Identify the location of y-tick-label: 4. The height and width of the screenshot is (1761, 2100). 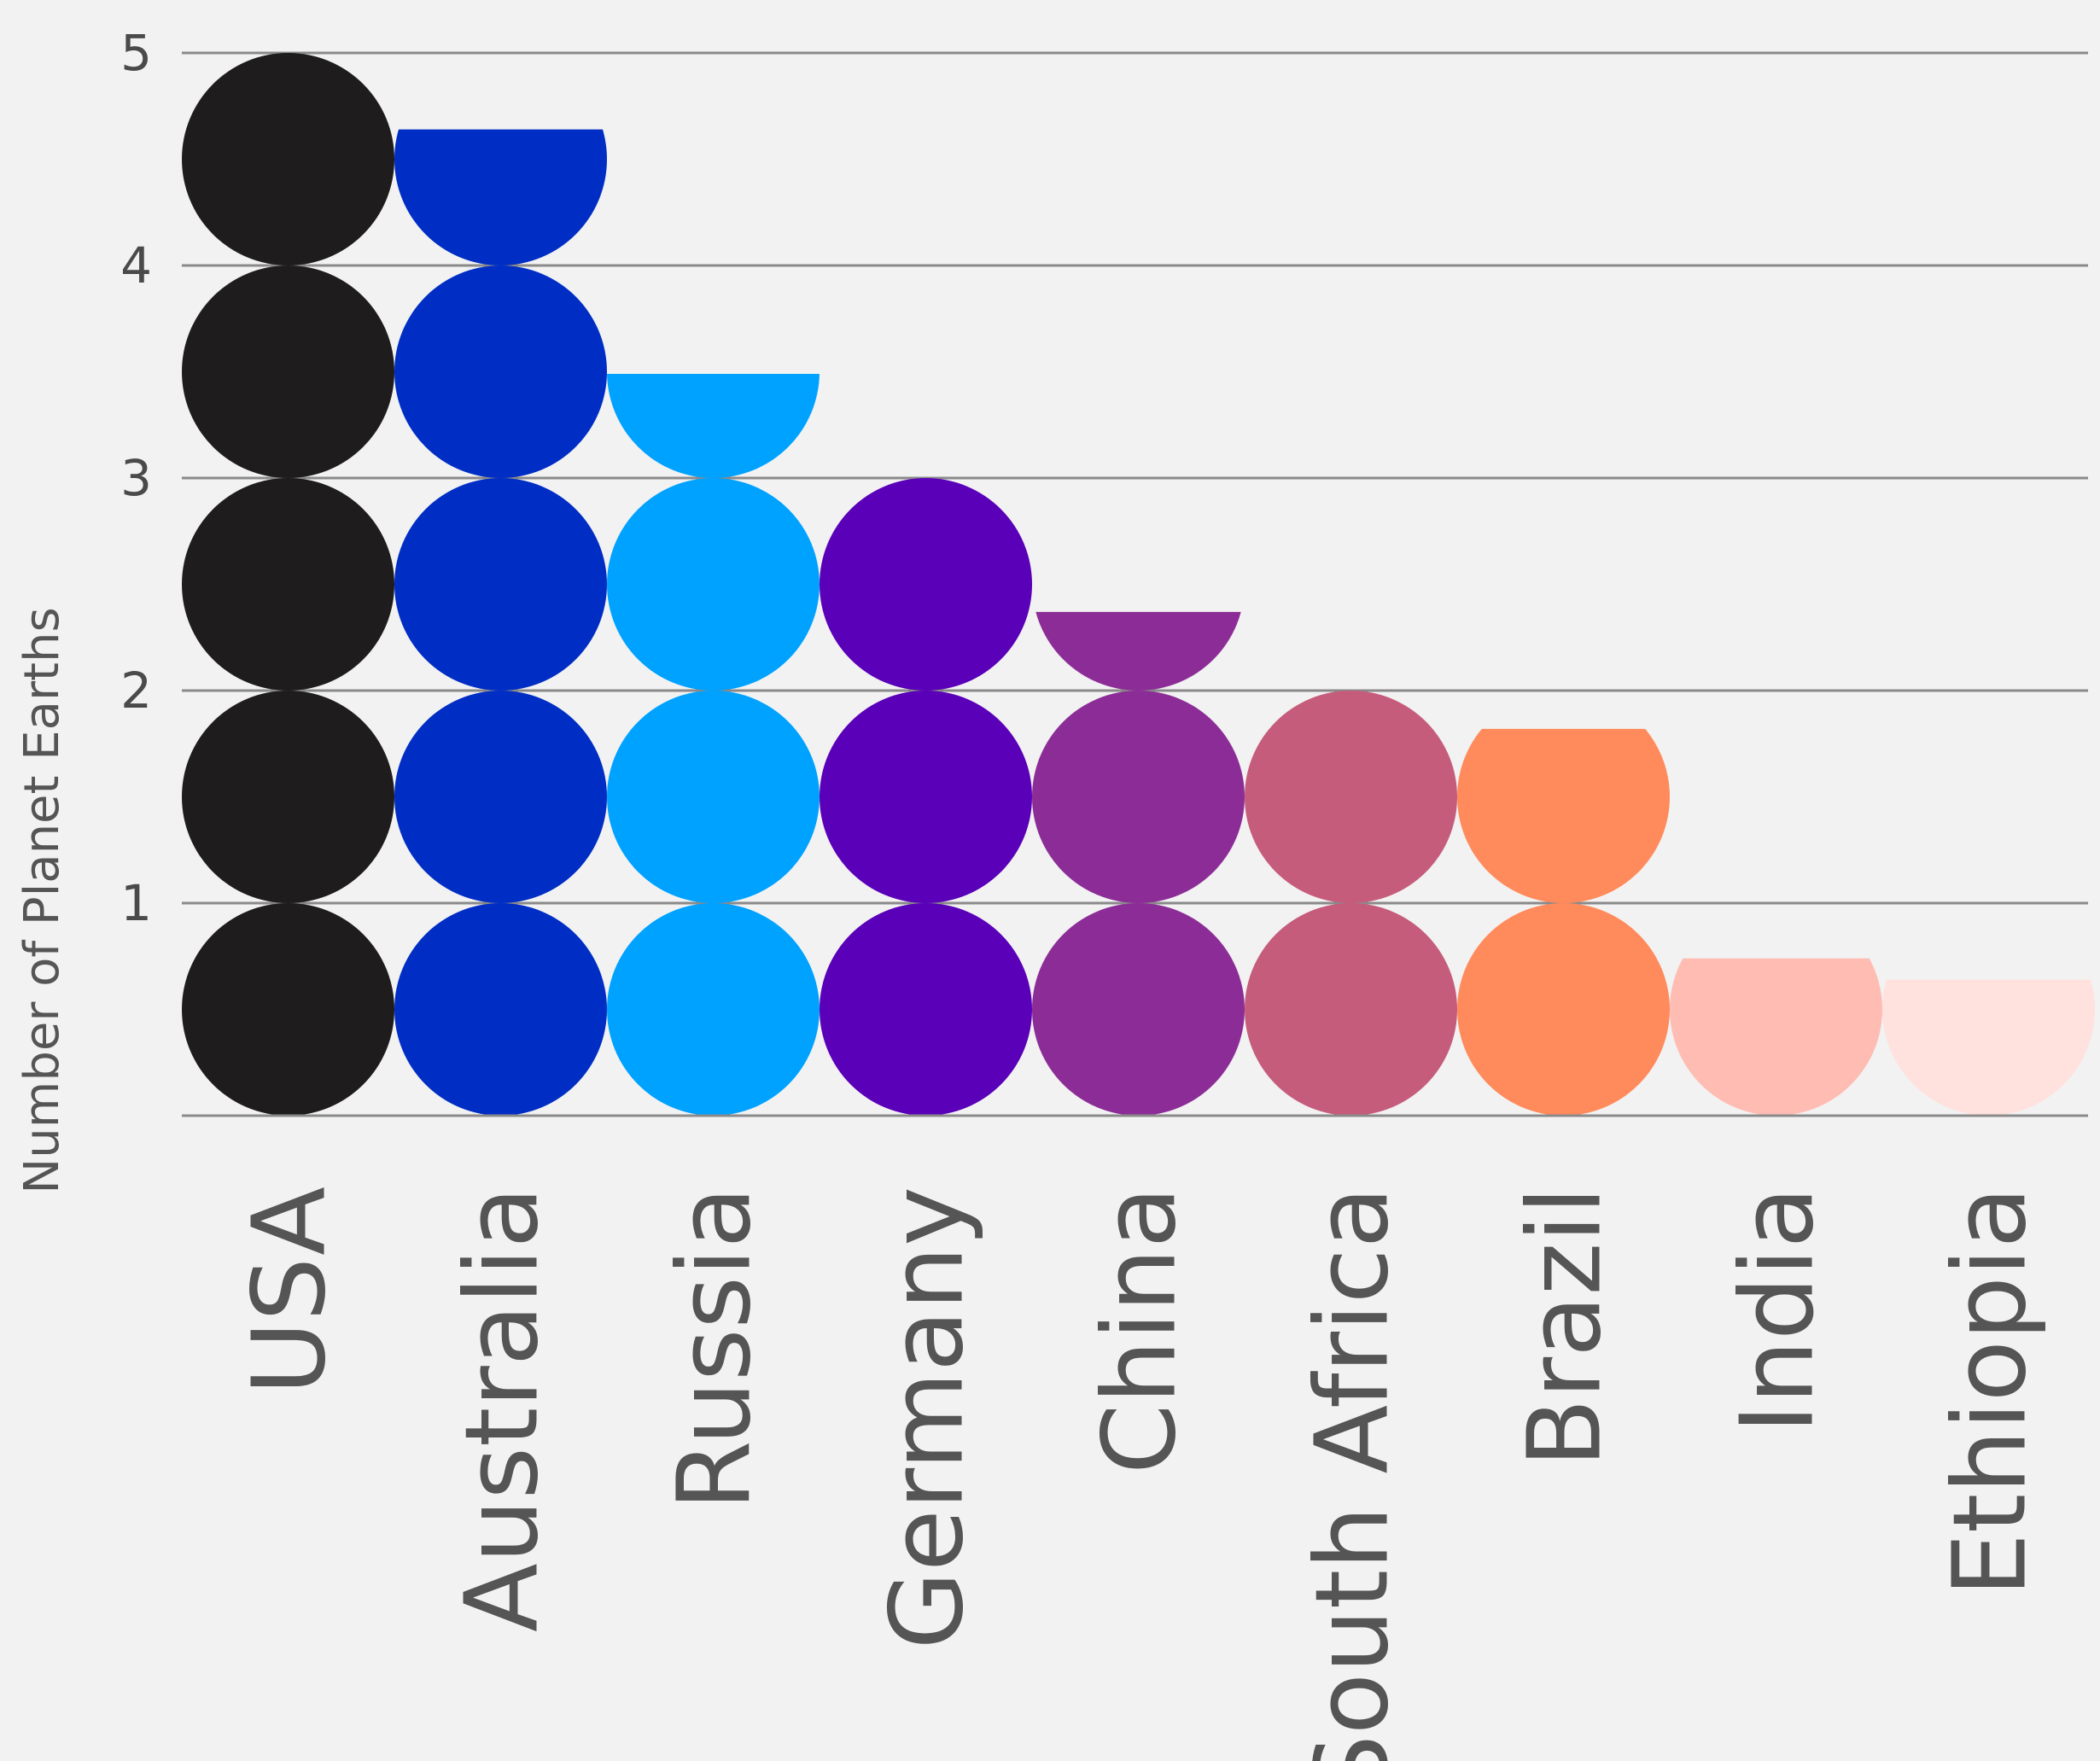
(136, 265).